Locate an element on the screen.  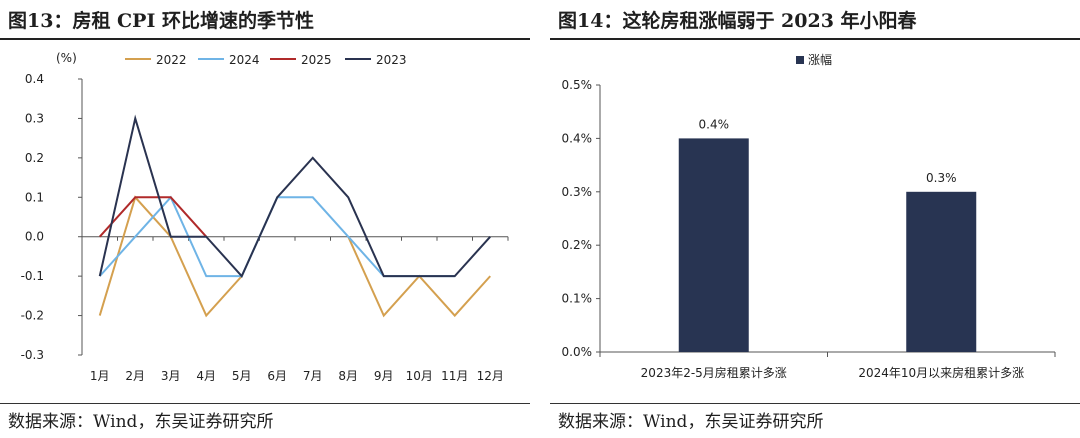
x-tick-label: 2023年2-5月房租累计多涨 is located at coordinates (714, 372).